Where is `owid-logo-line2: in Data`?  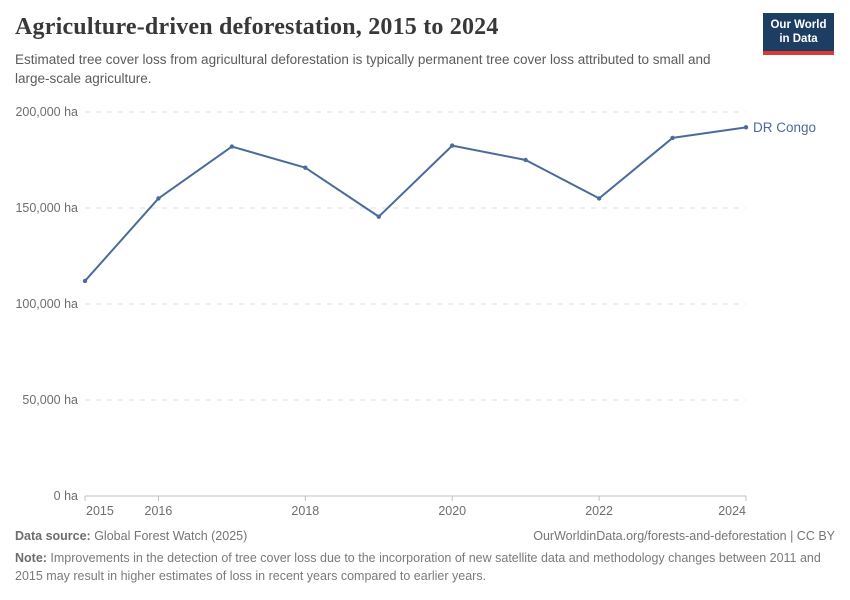 owid-logo-line2: in Data is located at coordinates (798, 39).